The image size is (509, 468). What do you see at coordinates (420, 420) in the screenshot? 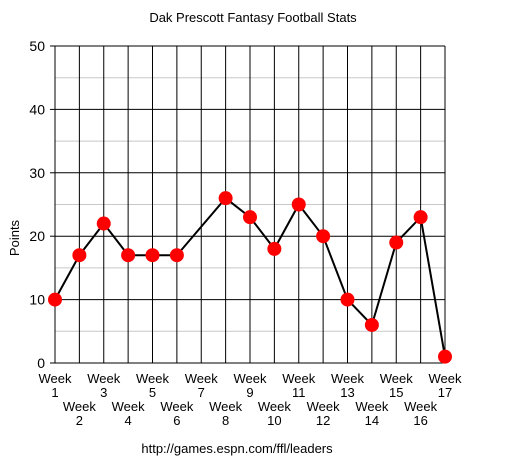
I see `x-tick-label: 16` at bounding box center [420, 420].